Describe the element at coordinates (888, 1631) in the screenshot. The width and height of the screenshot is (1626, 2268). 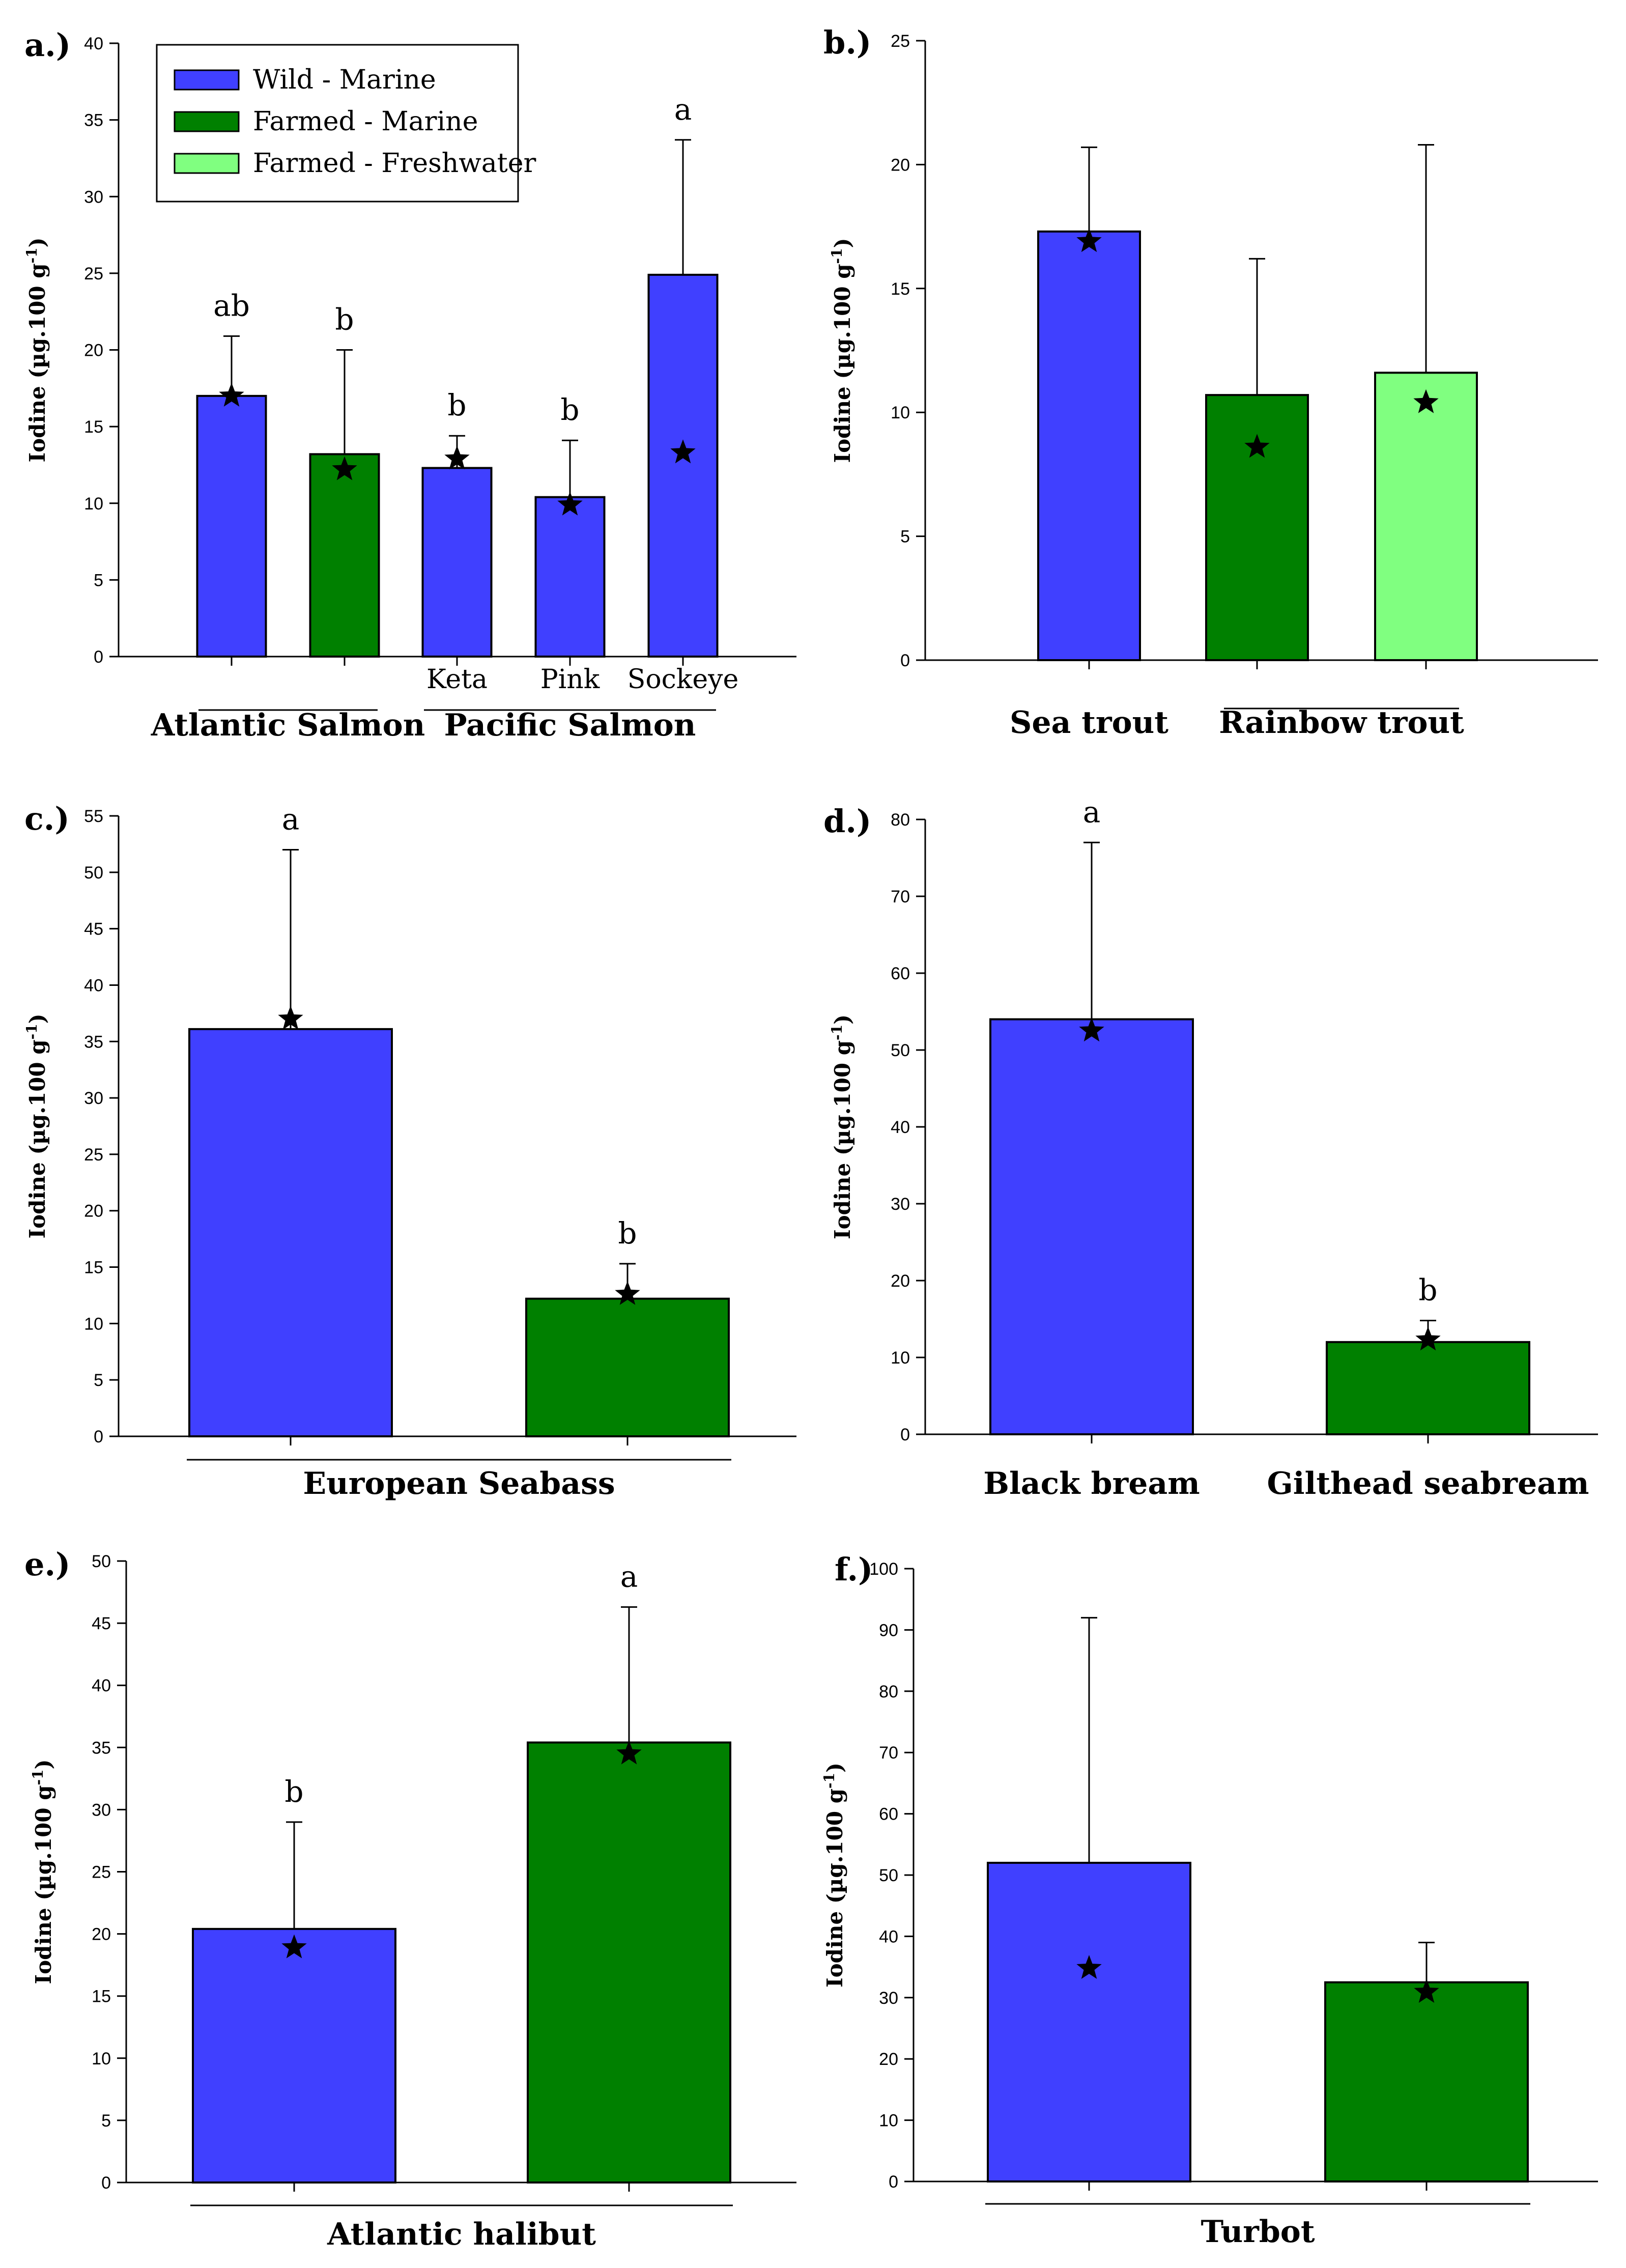
I see `y-tick-label: 90` at that location.